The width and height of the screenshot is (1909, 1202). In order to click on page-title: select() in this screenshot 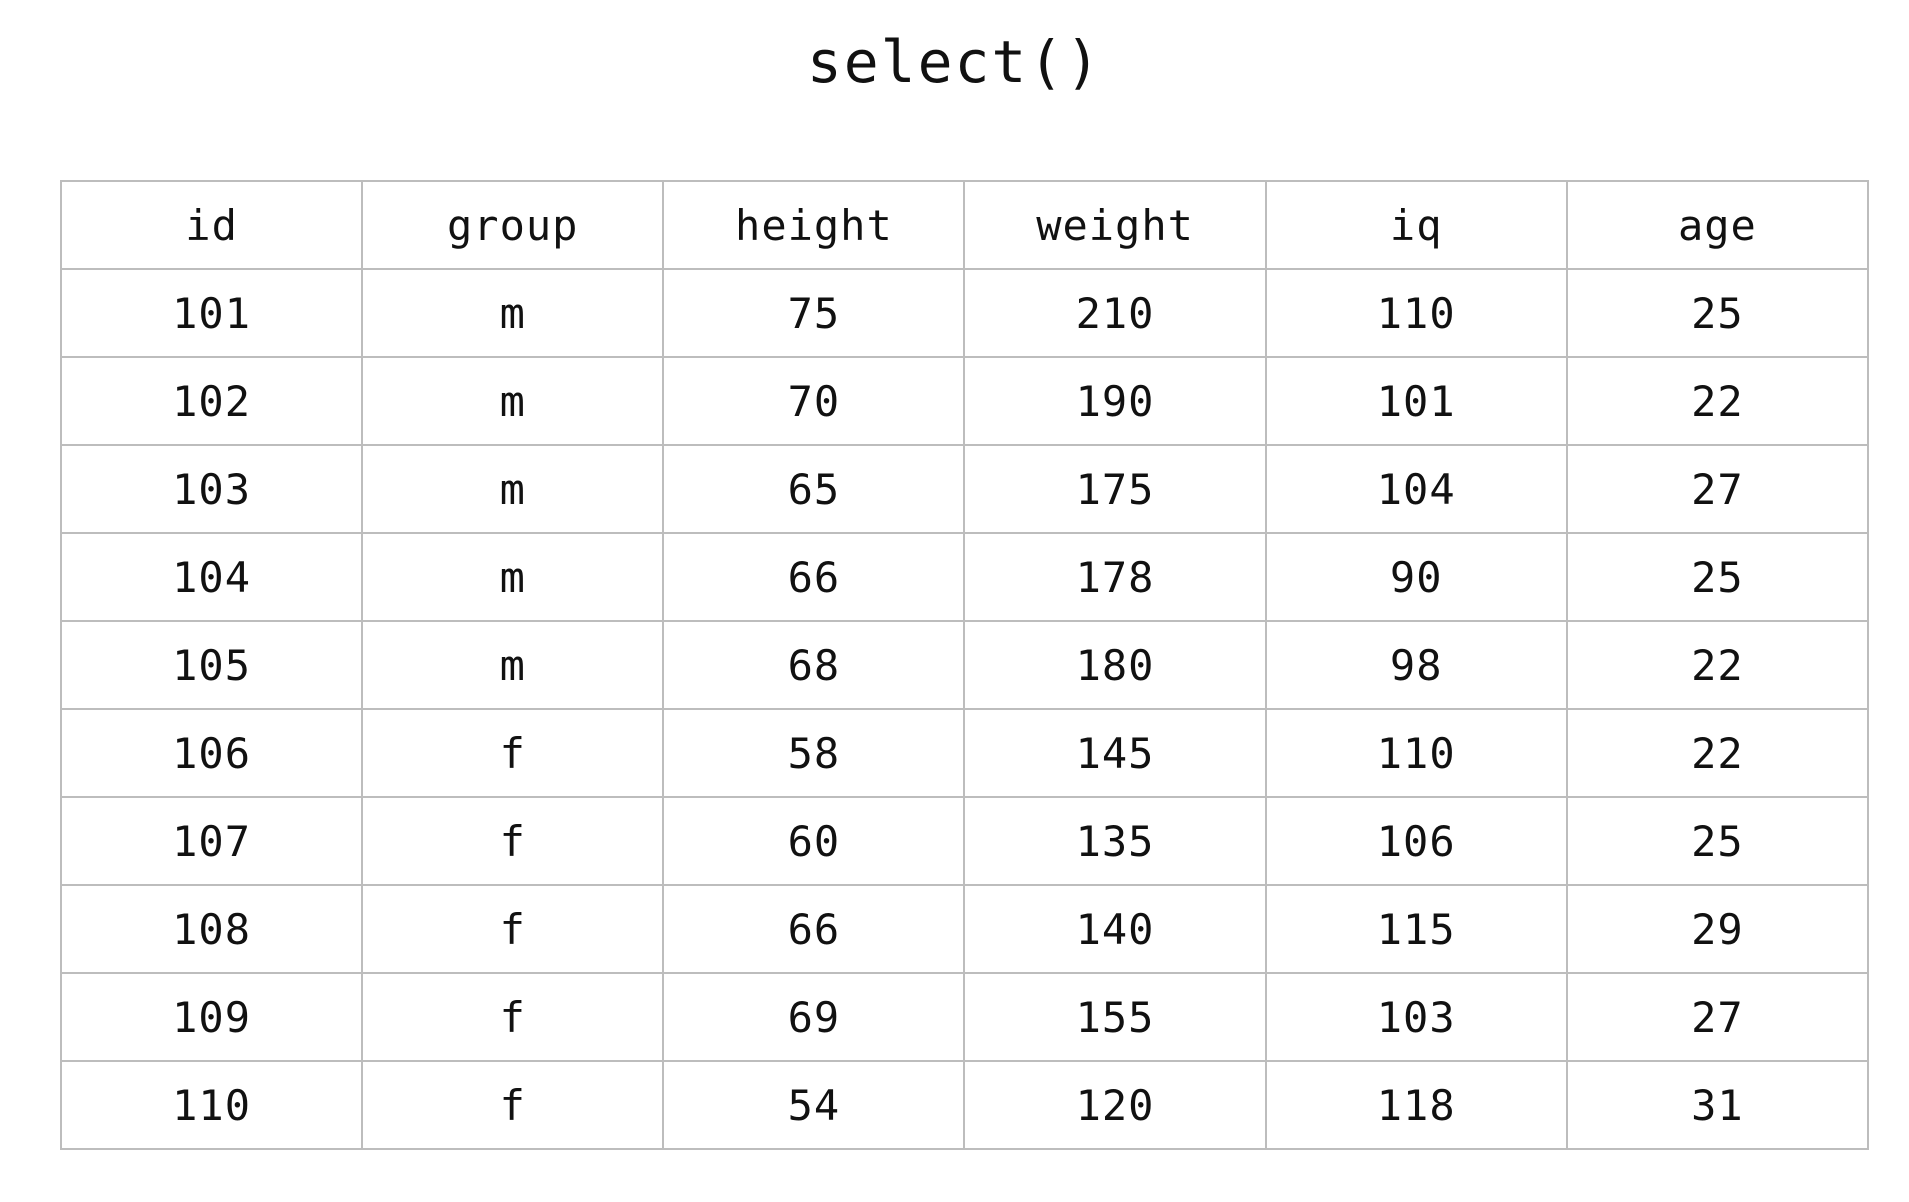, I will do `click(954, 62)`.